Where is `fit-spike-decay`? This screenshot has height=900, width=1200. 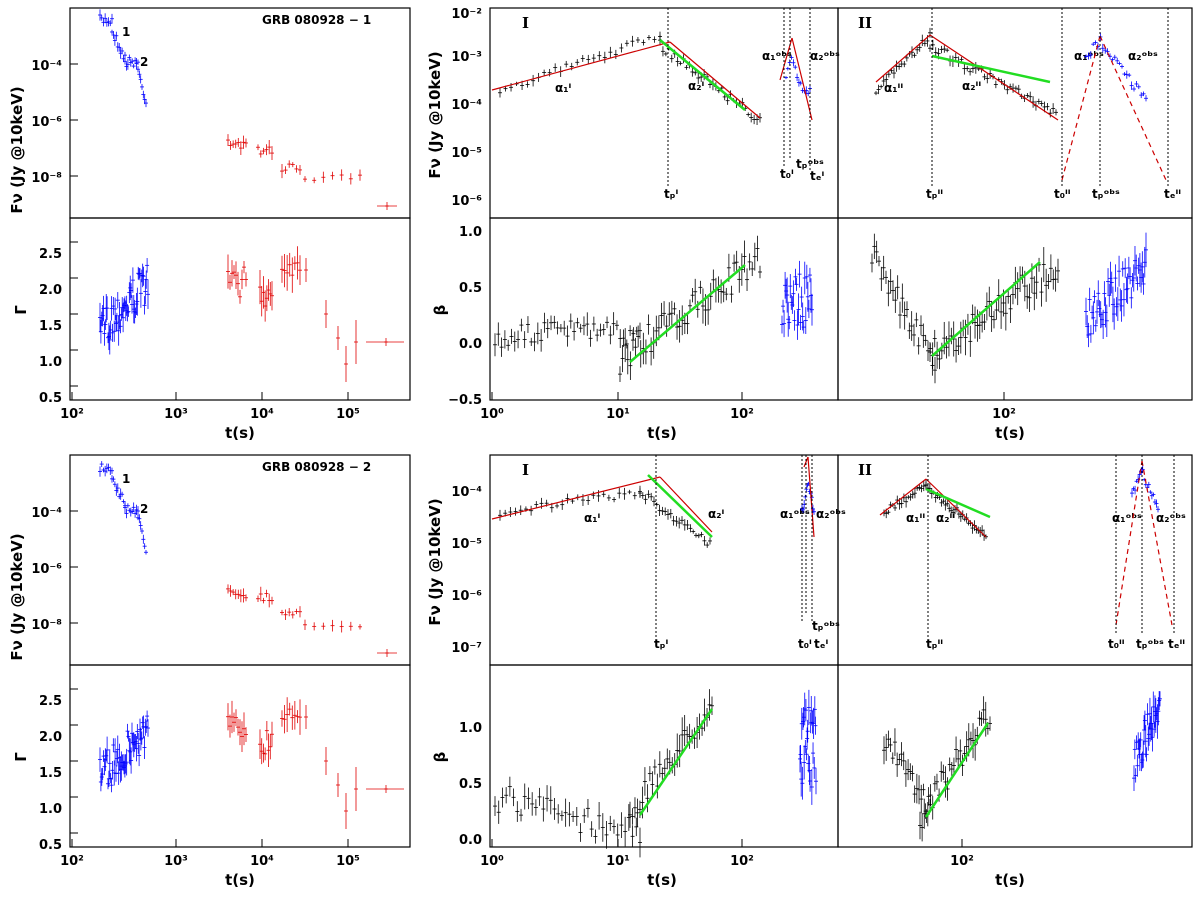
fit-spike-decay is located at coordinates (1157, 543).